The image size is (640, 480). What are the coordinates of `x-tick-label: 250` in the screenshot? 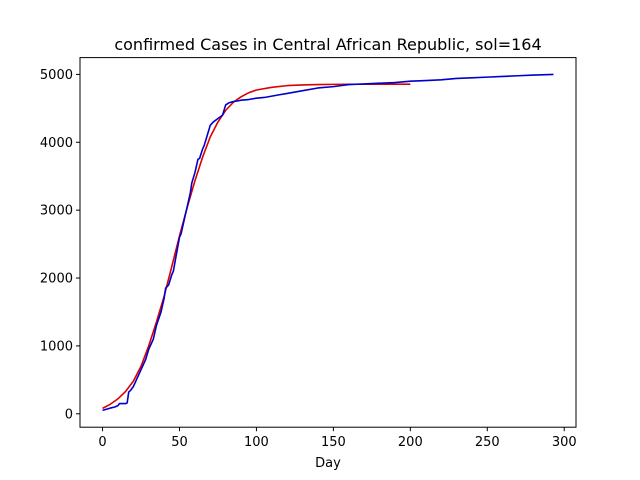 It's located at (487, 442).